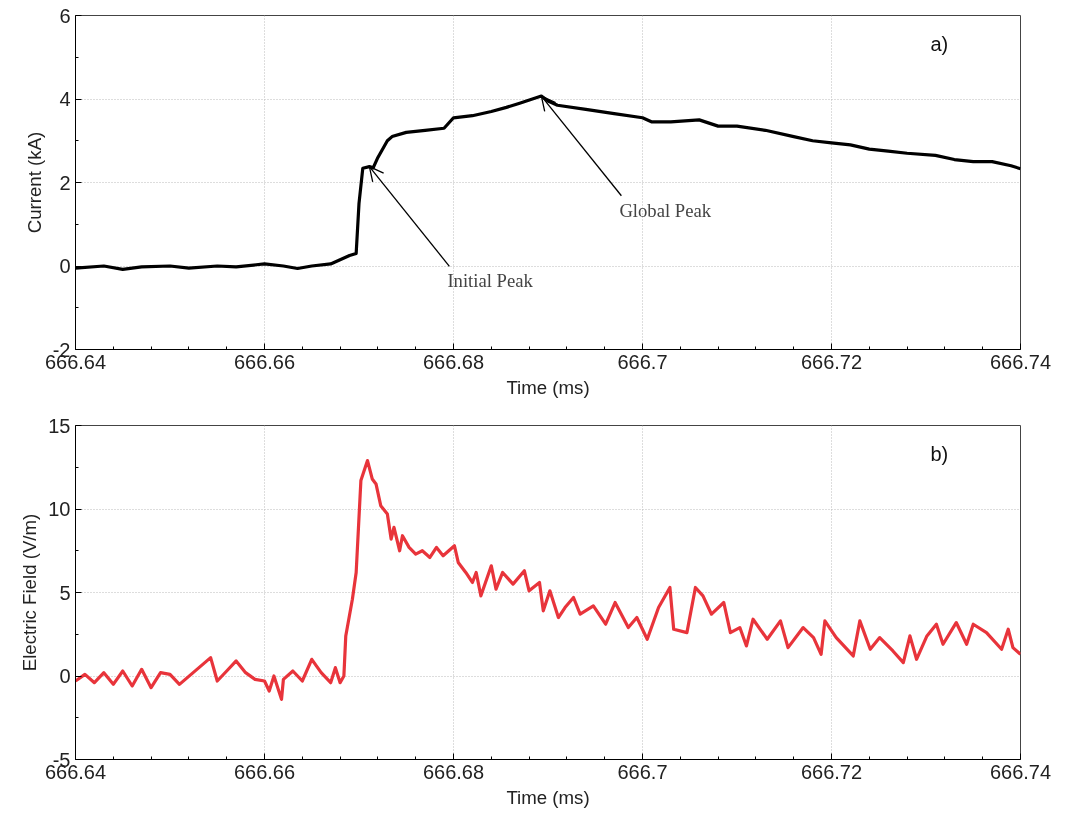  I want to click on y-axis-title: Current (kA), so click(34, 182).